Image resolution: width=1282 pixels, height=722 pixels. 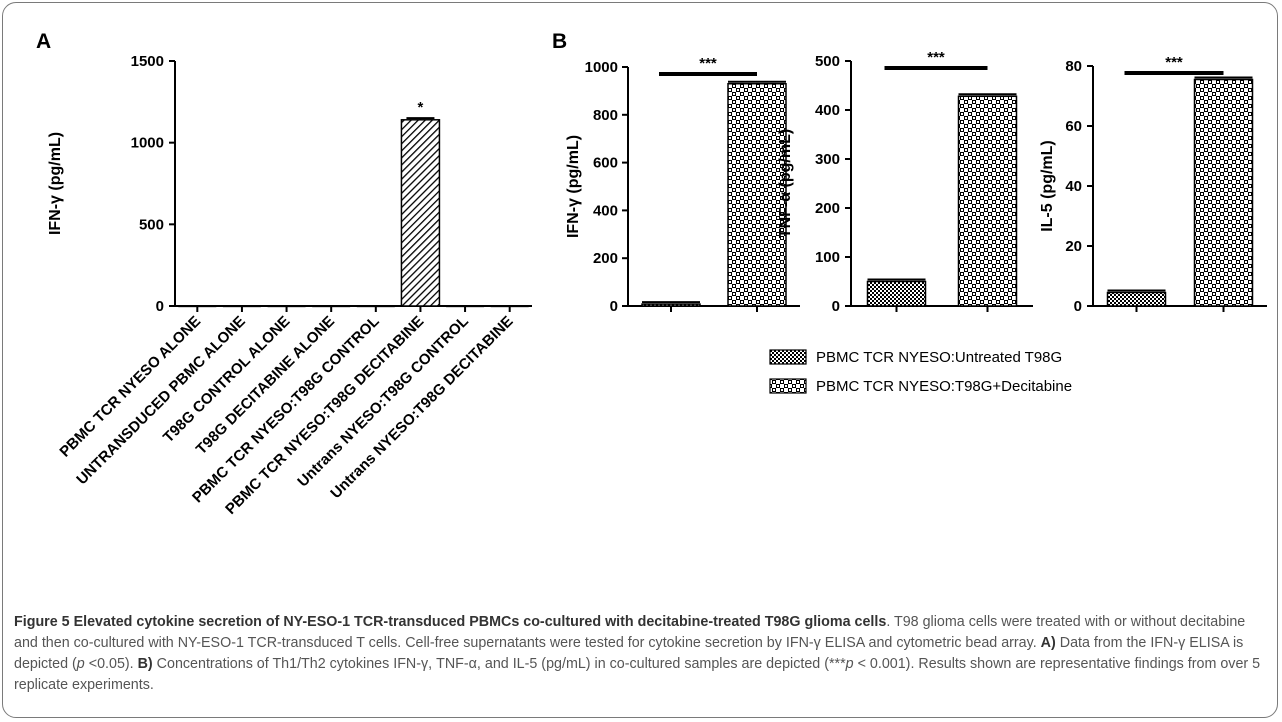 I want to click on y-tick-label-3-0: 0, so click(x=1078, y=306).